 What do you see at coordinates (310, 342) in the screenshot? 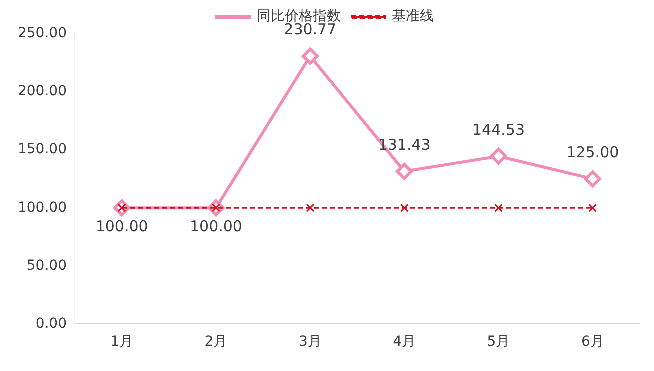
I see `x-tick-label: 3月` at bounding box center [310, 342].